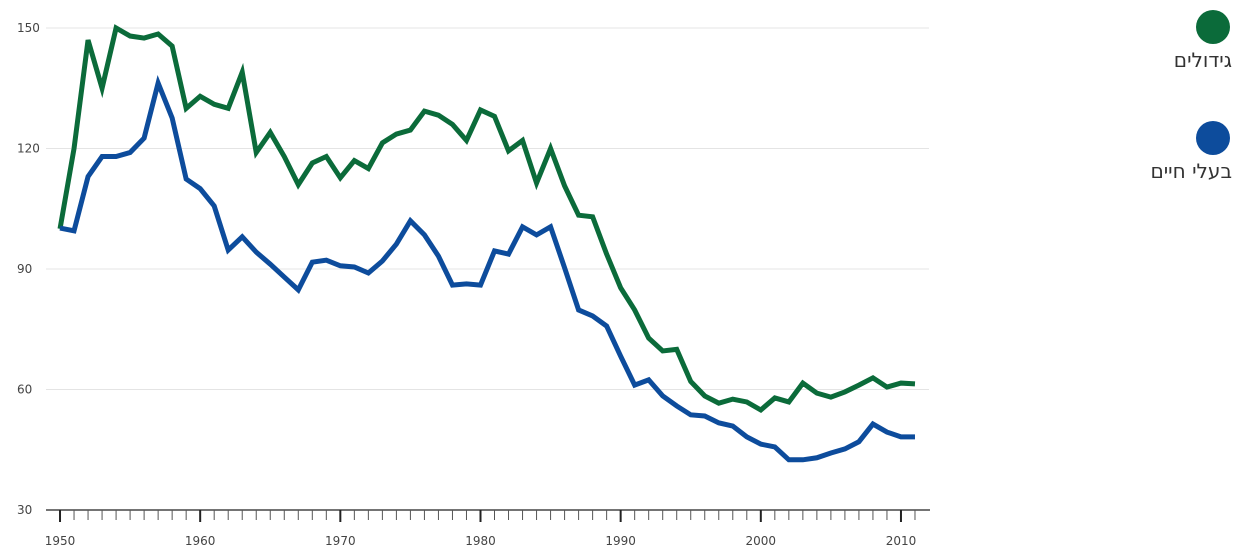 This screenshot has height=552, width=1246. I want to click on y-tick-label: 90, so click(24, 269).